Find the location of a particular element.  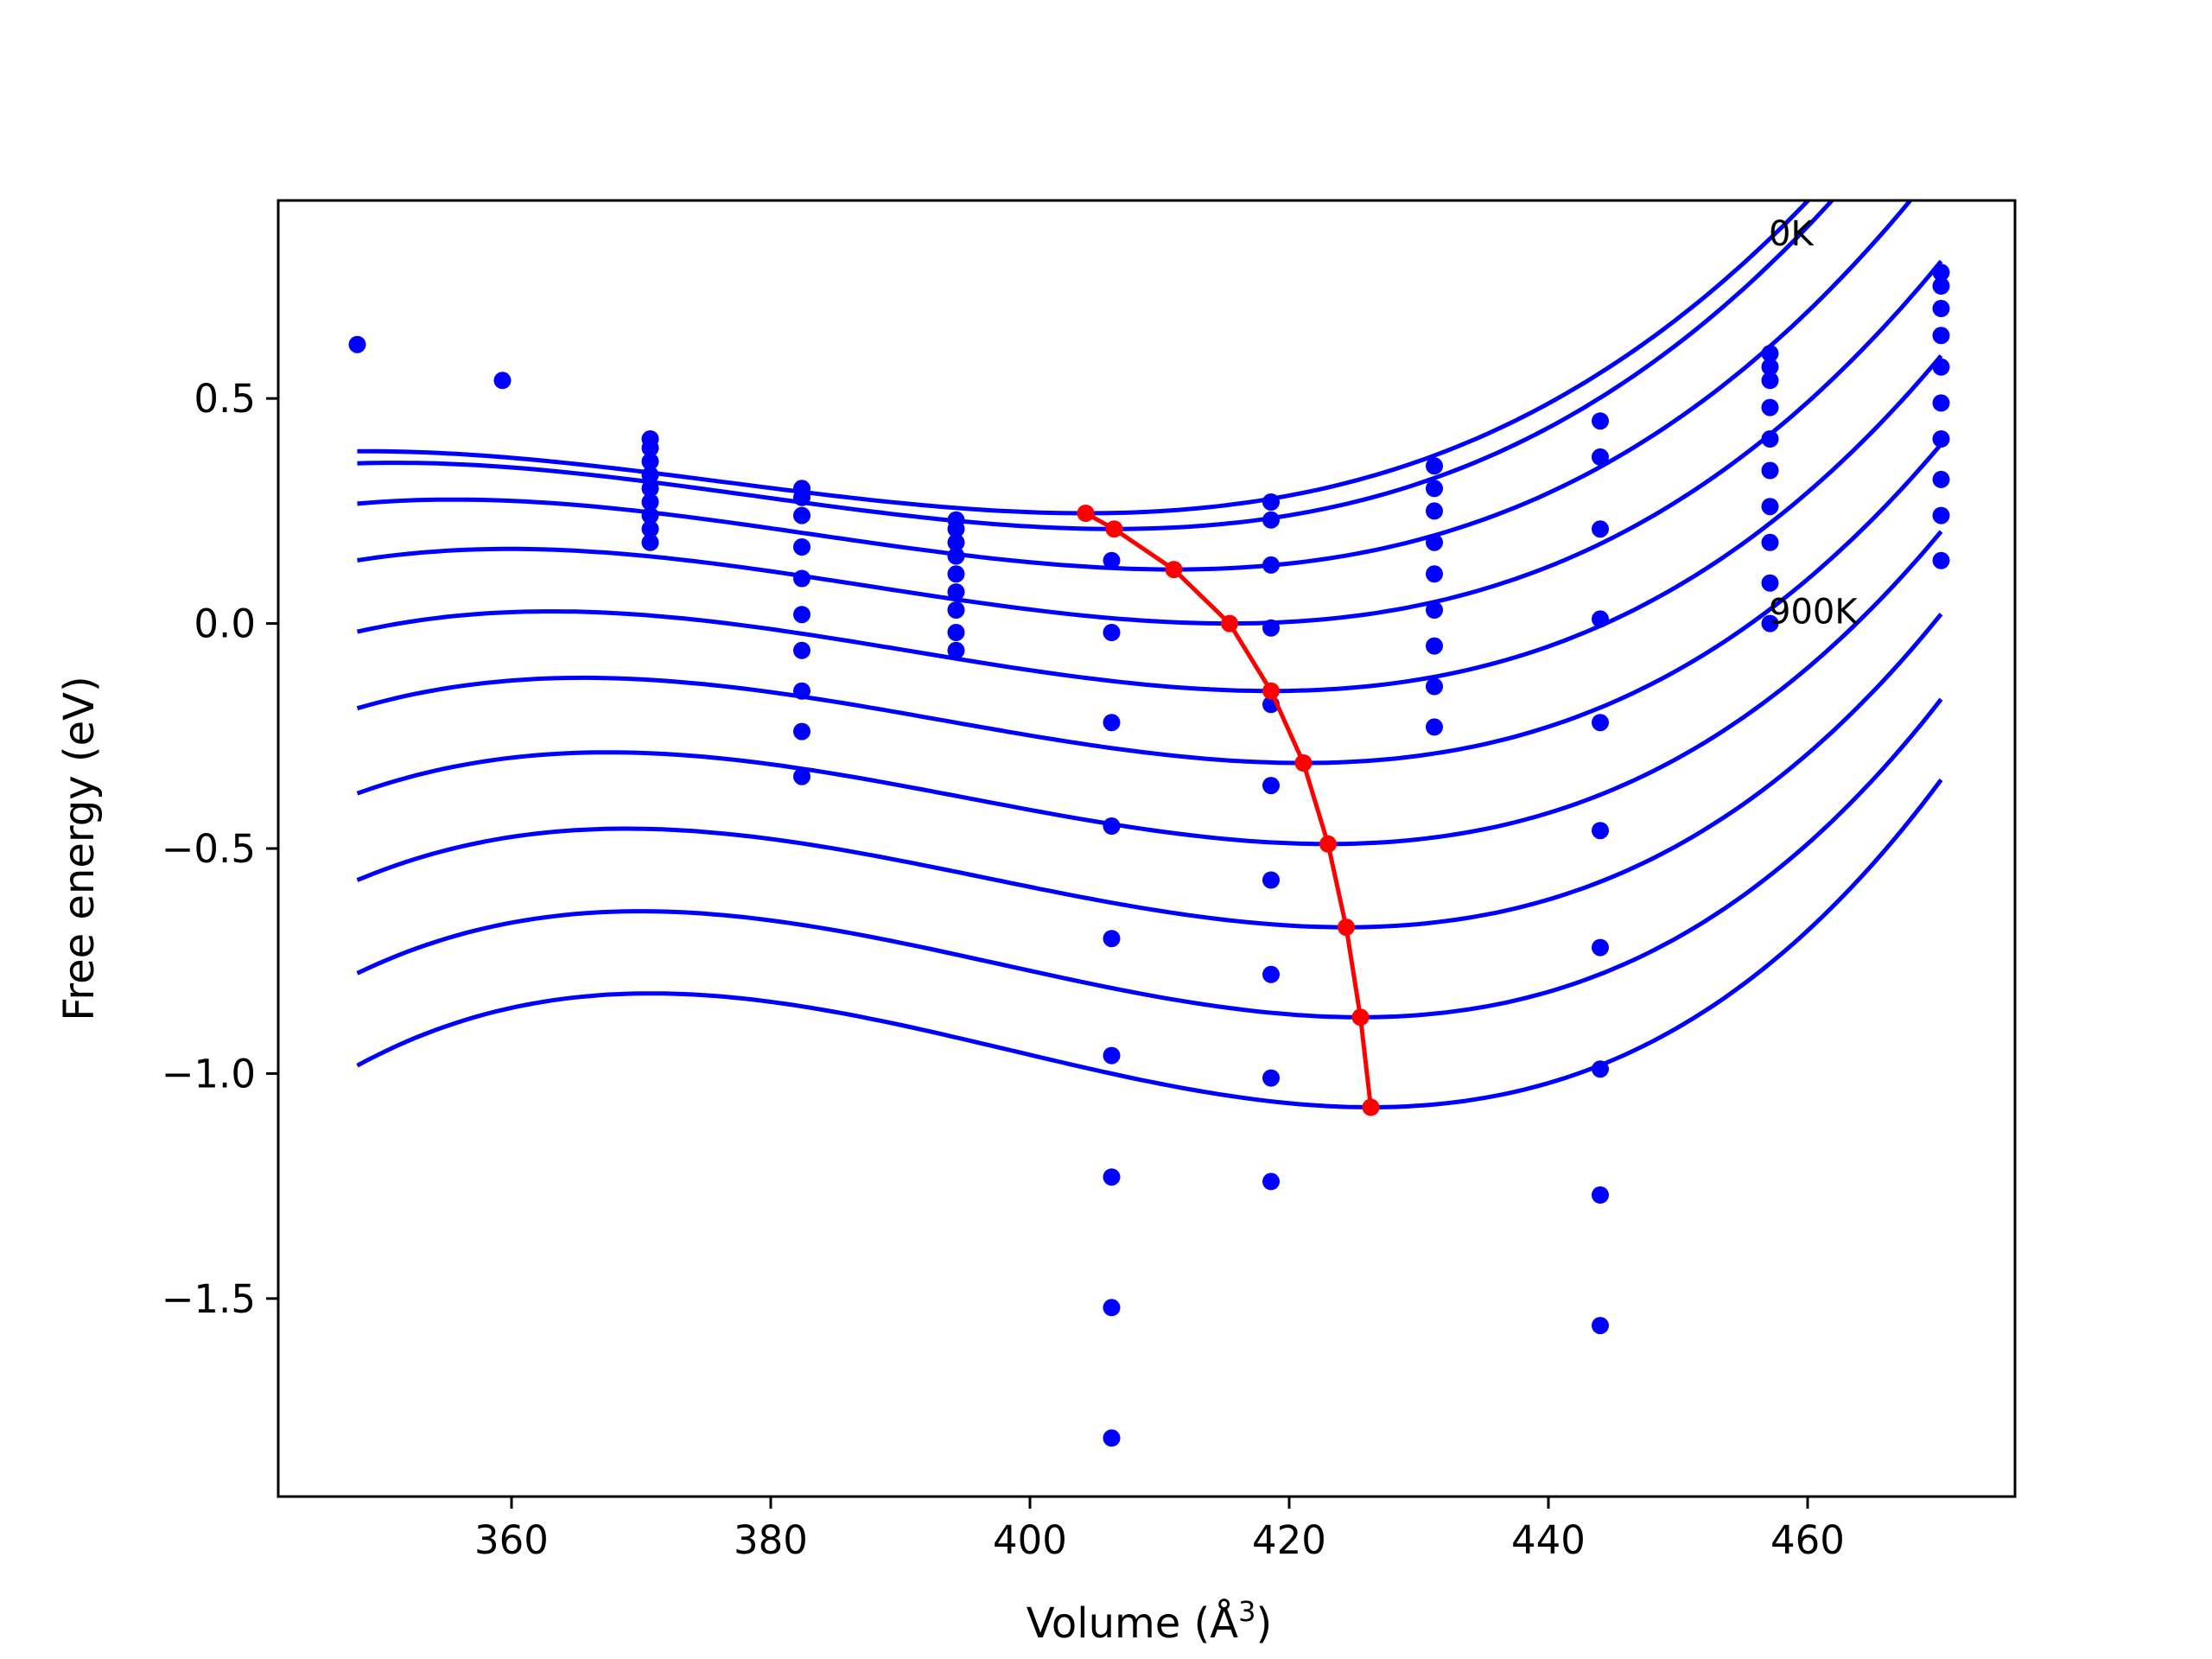

x-tick-label: 420 is located at coordinates (1289, 1540).